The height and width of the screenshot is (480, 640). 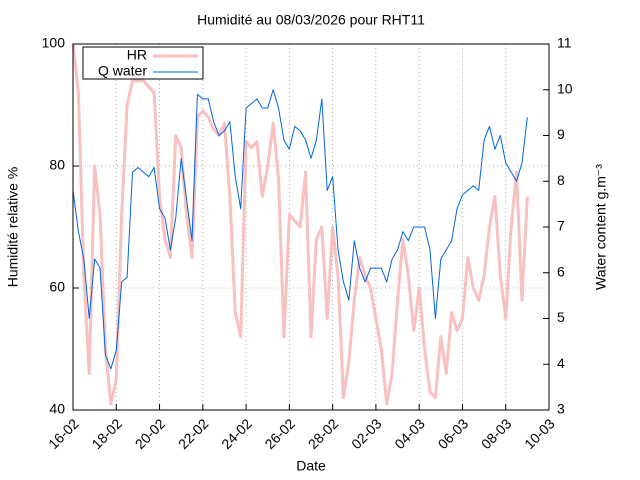 I want to click on y2-axis-label: Water content g.m⁻³, so click(x=601, y=227).